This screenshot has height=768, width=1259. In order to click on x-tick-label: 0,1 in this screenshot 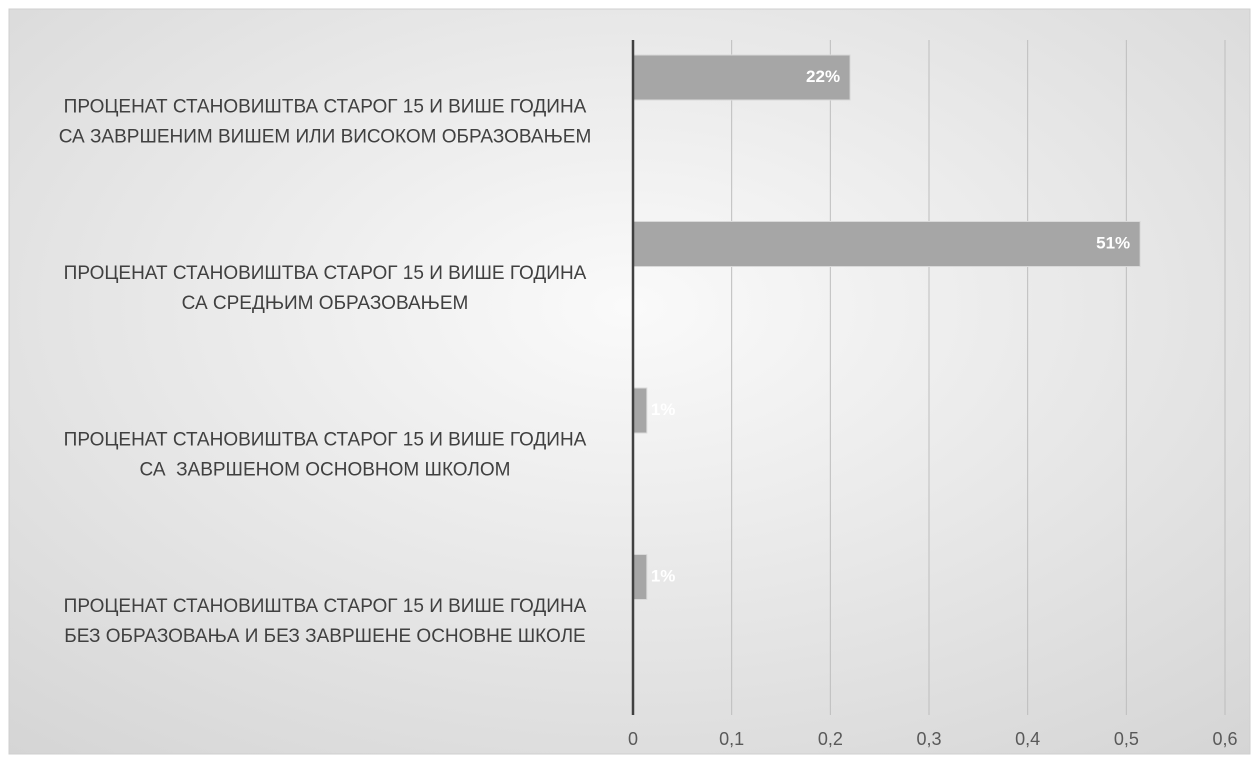, I will do `click(731, 739)`.